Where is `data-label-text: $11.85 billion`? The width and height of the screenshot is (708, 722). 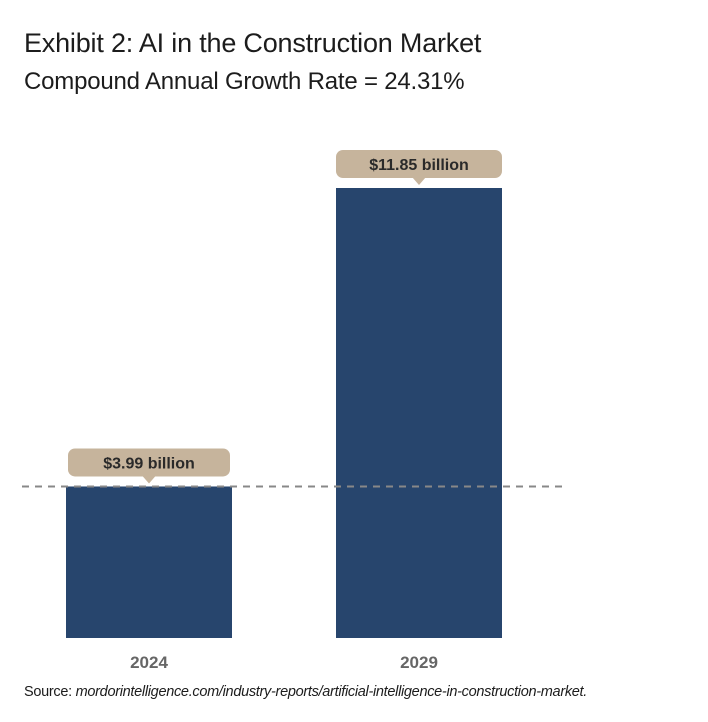
data-label-text: $11.85 billion is located at coordinates (419, 165).